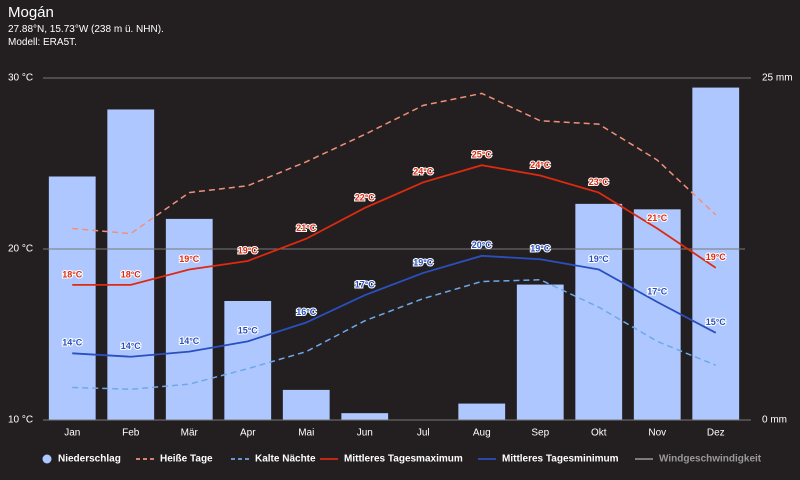 Image resolution: width=800 pixels, height=480 pixels. What do you see at coordinates (306, 312) in the screenshot?
I see `value-label: 16°C` at bounding box center [306, 312].